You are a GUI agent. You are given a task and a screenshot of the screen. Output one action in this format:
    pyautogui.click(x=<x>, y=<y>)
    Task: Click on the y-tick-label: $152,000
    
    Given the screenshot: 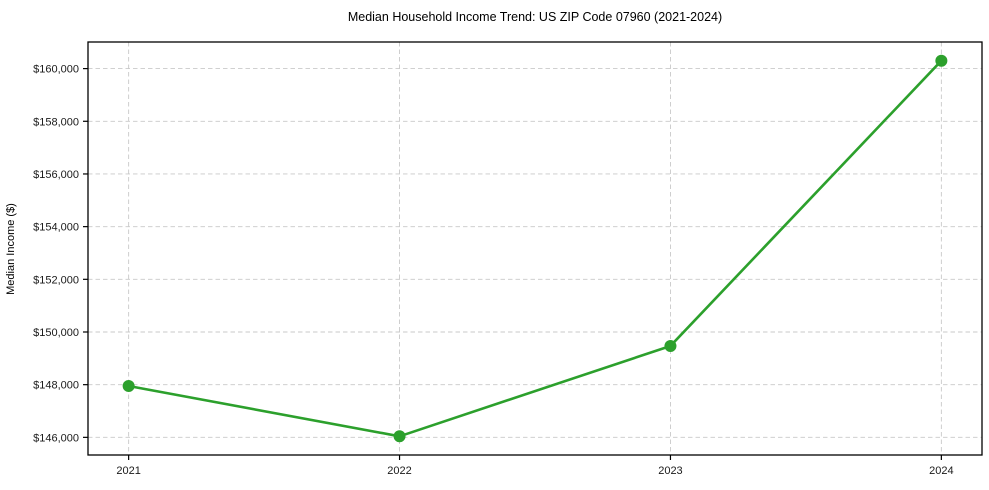 What is the action you would take?
    pyautogui.click(x=56, y=280)
    